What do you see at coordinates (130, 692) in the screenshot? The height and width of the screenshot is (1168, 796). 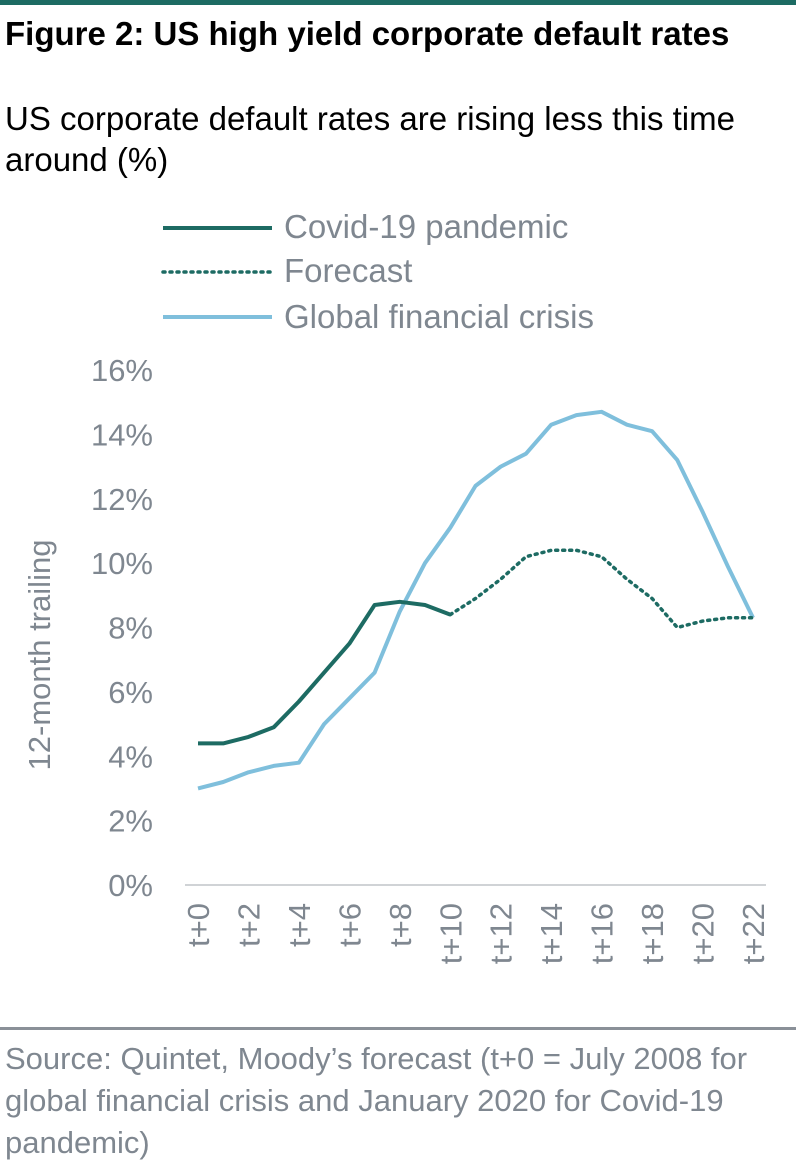 I see `y-tick-label: 6%` at bounding box center [130, 692].